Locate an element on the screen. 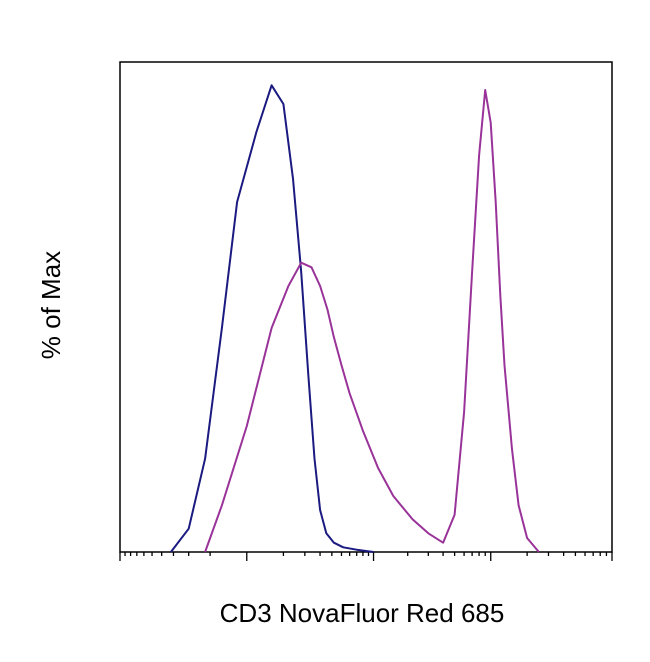 The height and width of the screenshot is (662, 650). x-axis-label: CD3 NovaFluor Red 685 is located at coordinates (362, 613).